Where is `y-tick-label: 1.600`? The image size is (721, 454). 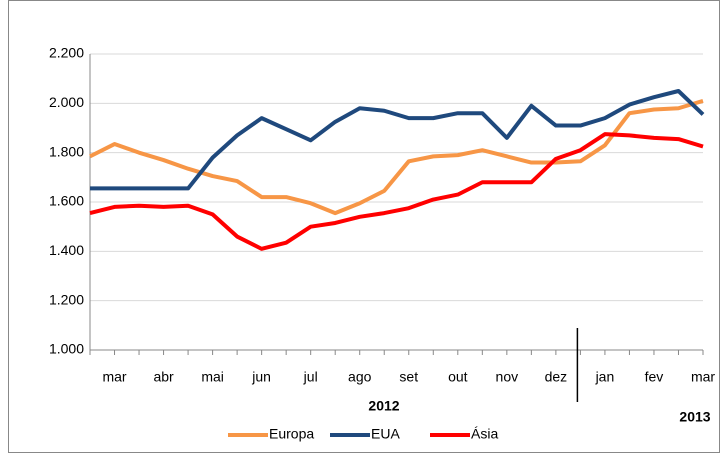 y-tick-label: 1.600 is located at coordinates (66, 201).